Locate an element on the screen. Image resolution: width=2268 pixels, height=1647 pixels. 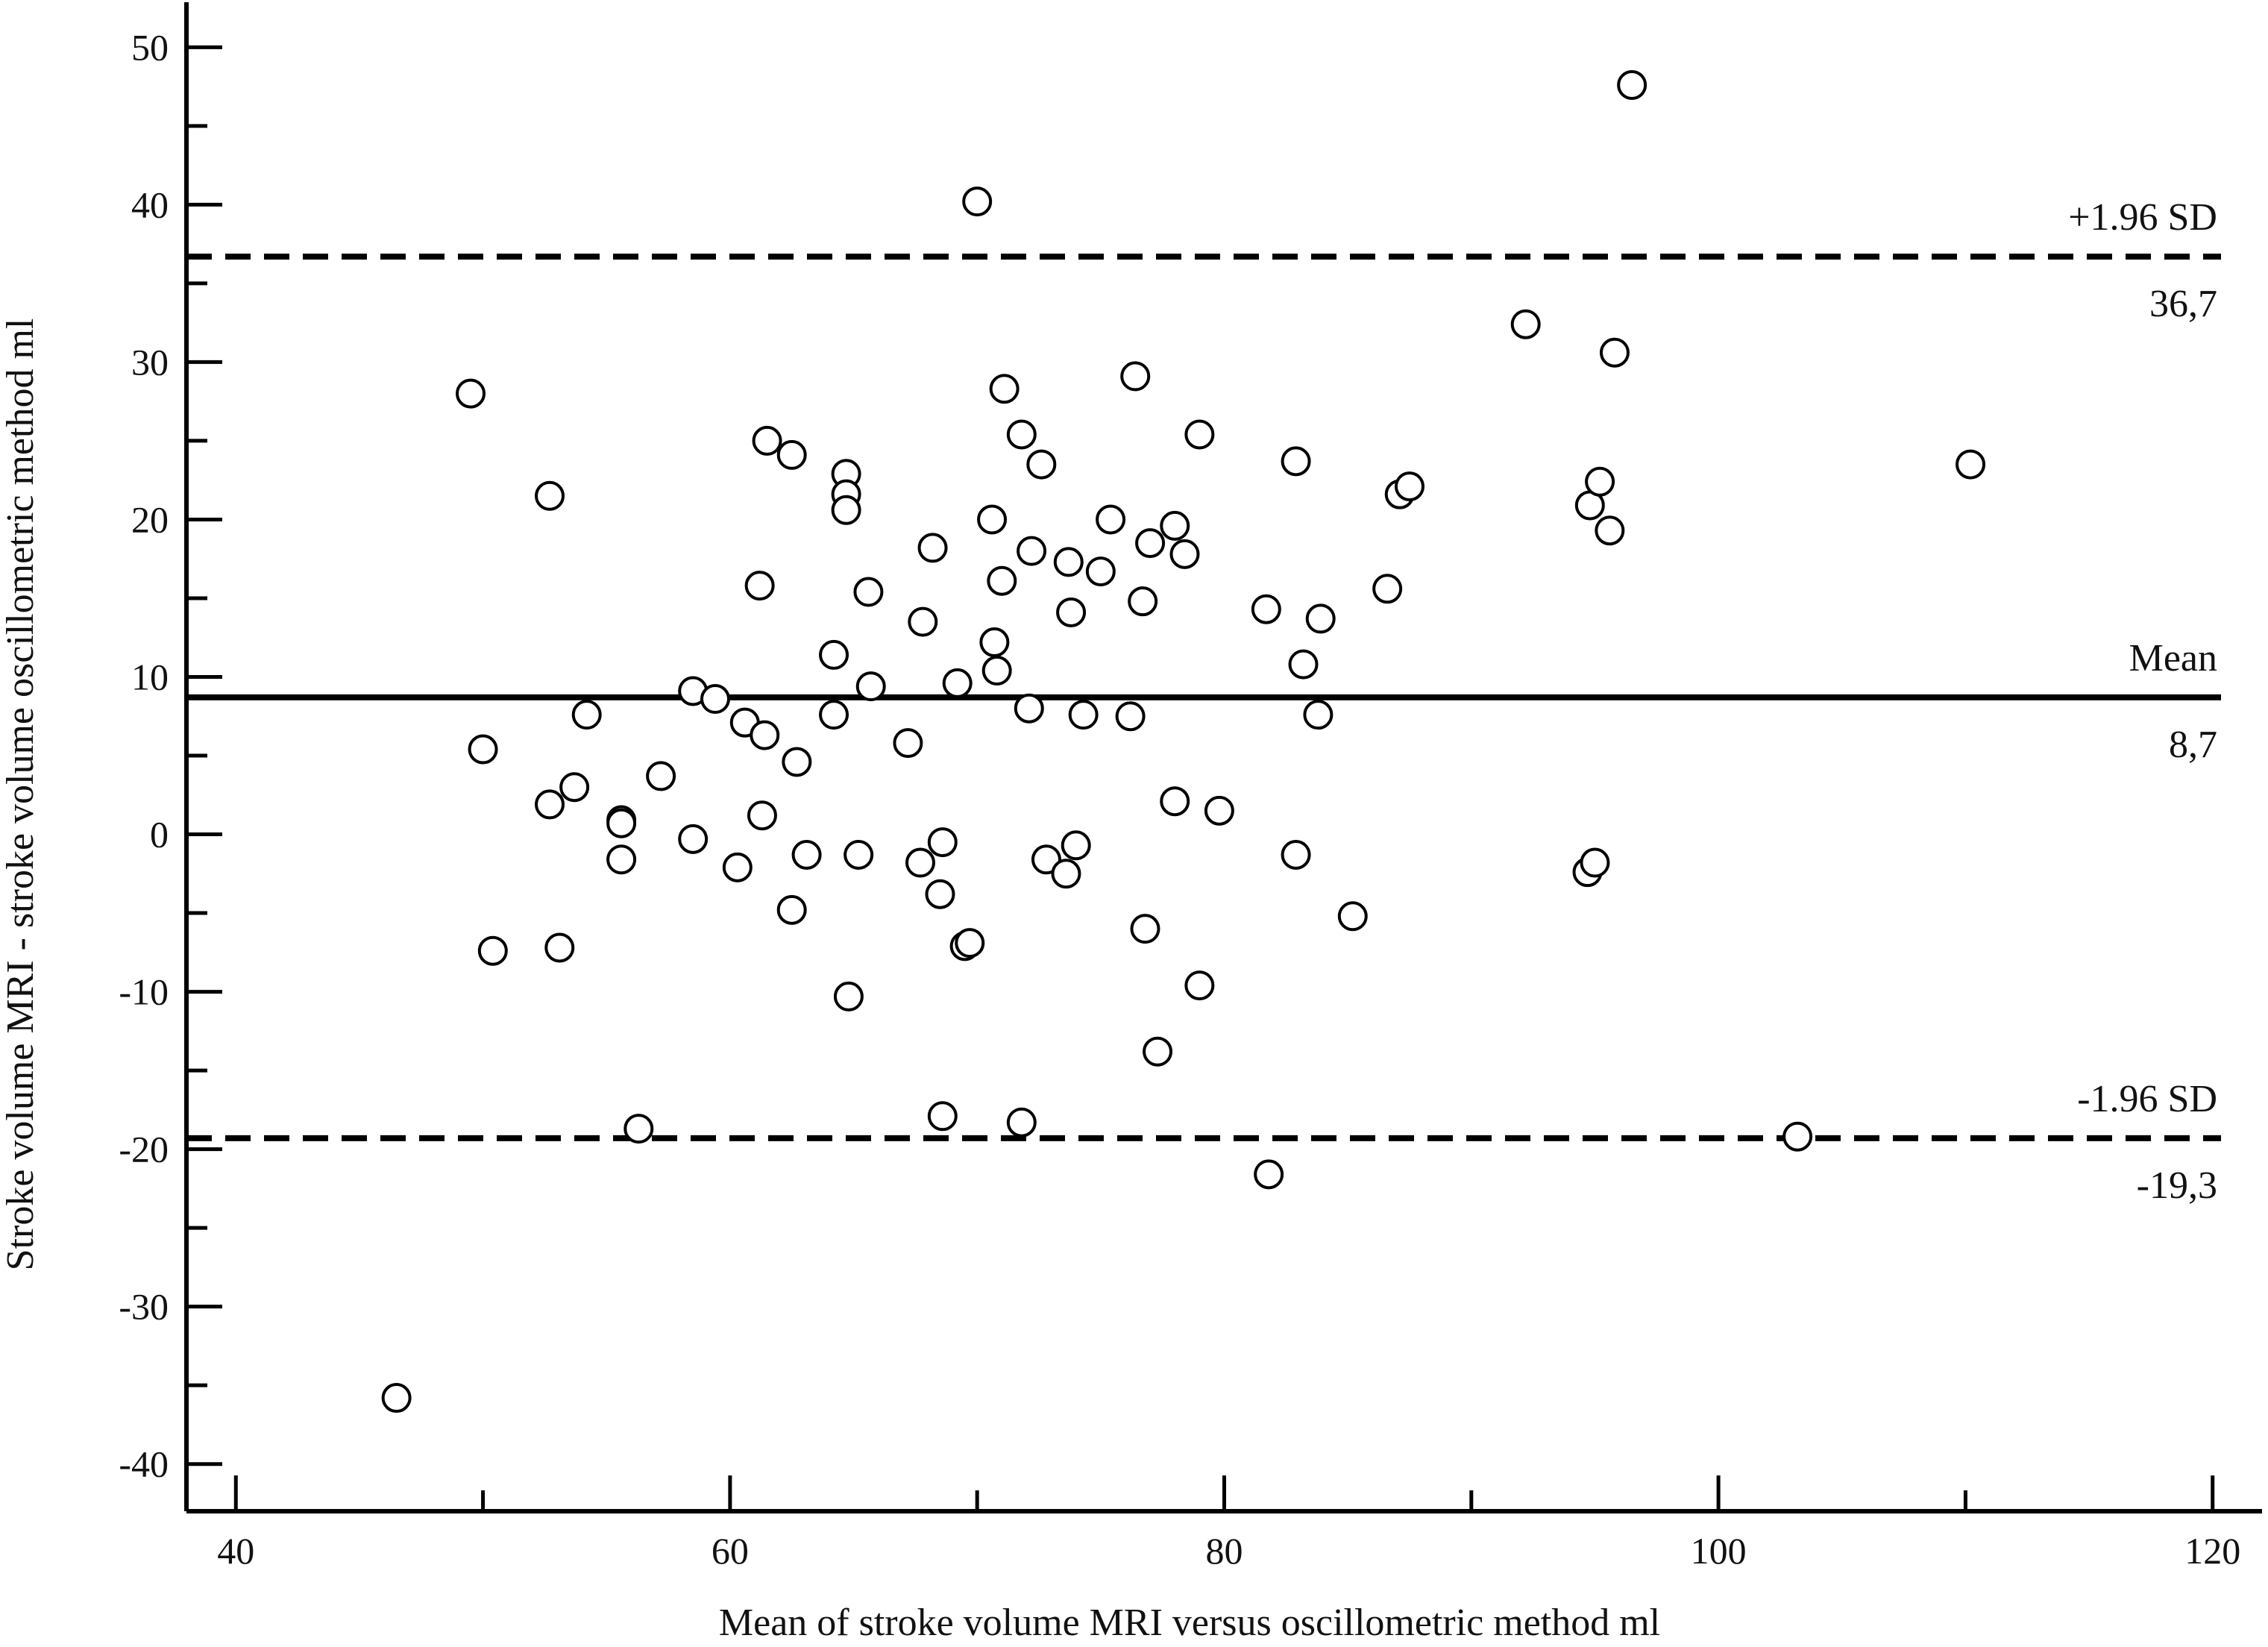
y-tick-label: -10 is located at coordinates (144, 992).